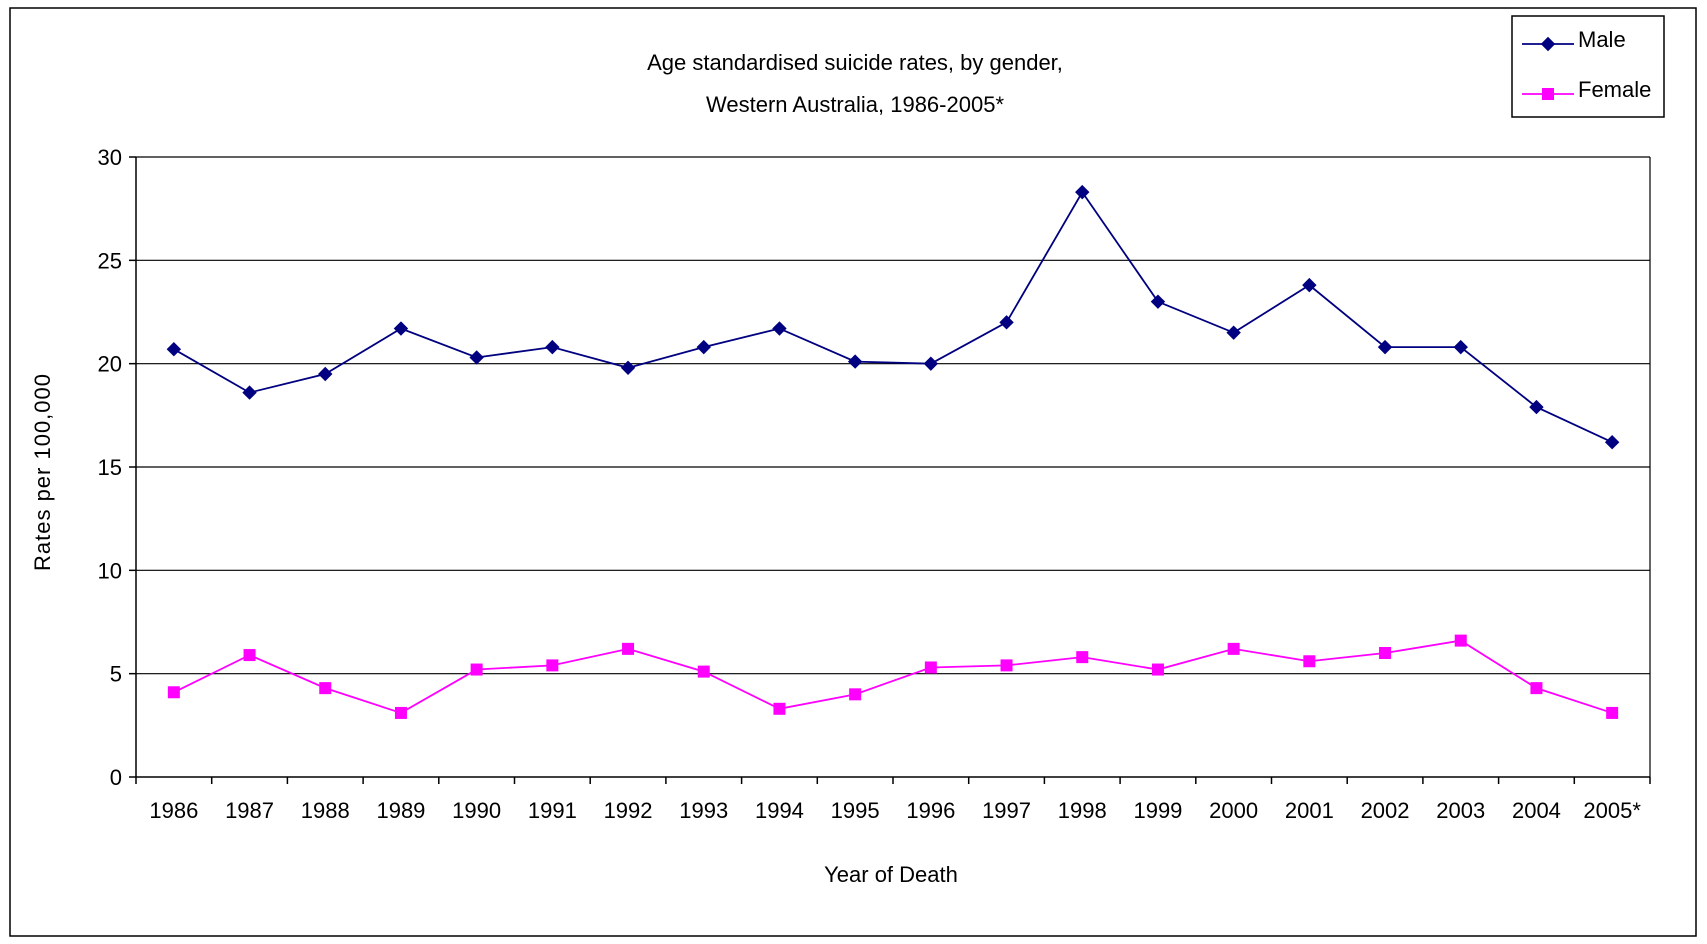  What do you see at coordinates (1309, 810) in the screenshot?
I see `x-tick-label: 2001` at bounding box center [1309, 810].